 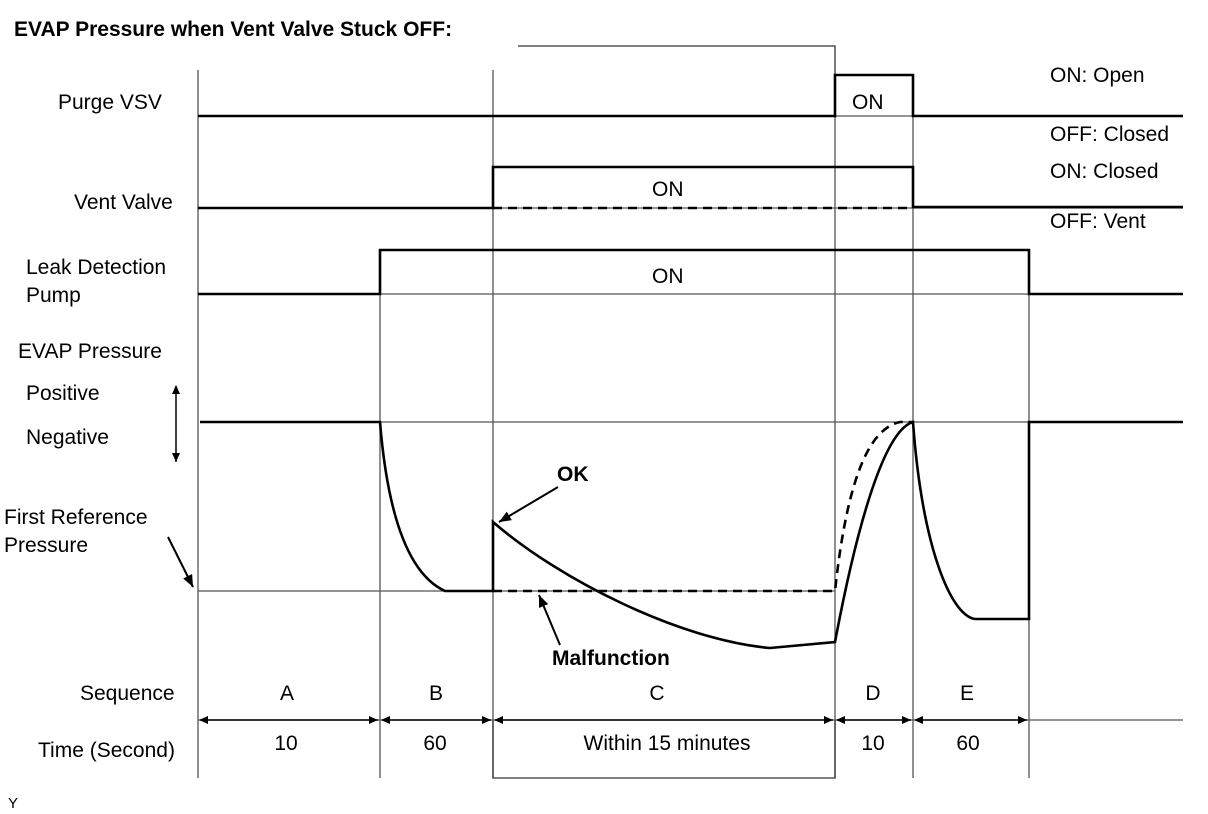 I want to click on title-bracket, so click(x=677, y=81).